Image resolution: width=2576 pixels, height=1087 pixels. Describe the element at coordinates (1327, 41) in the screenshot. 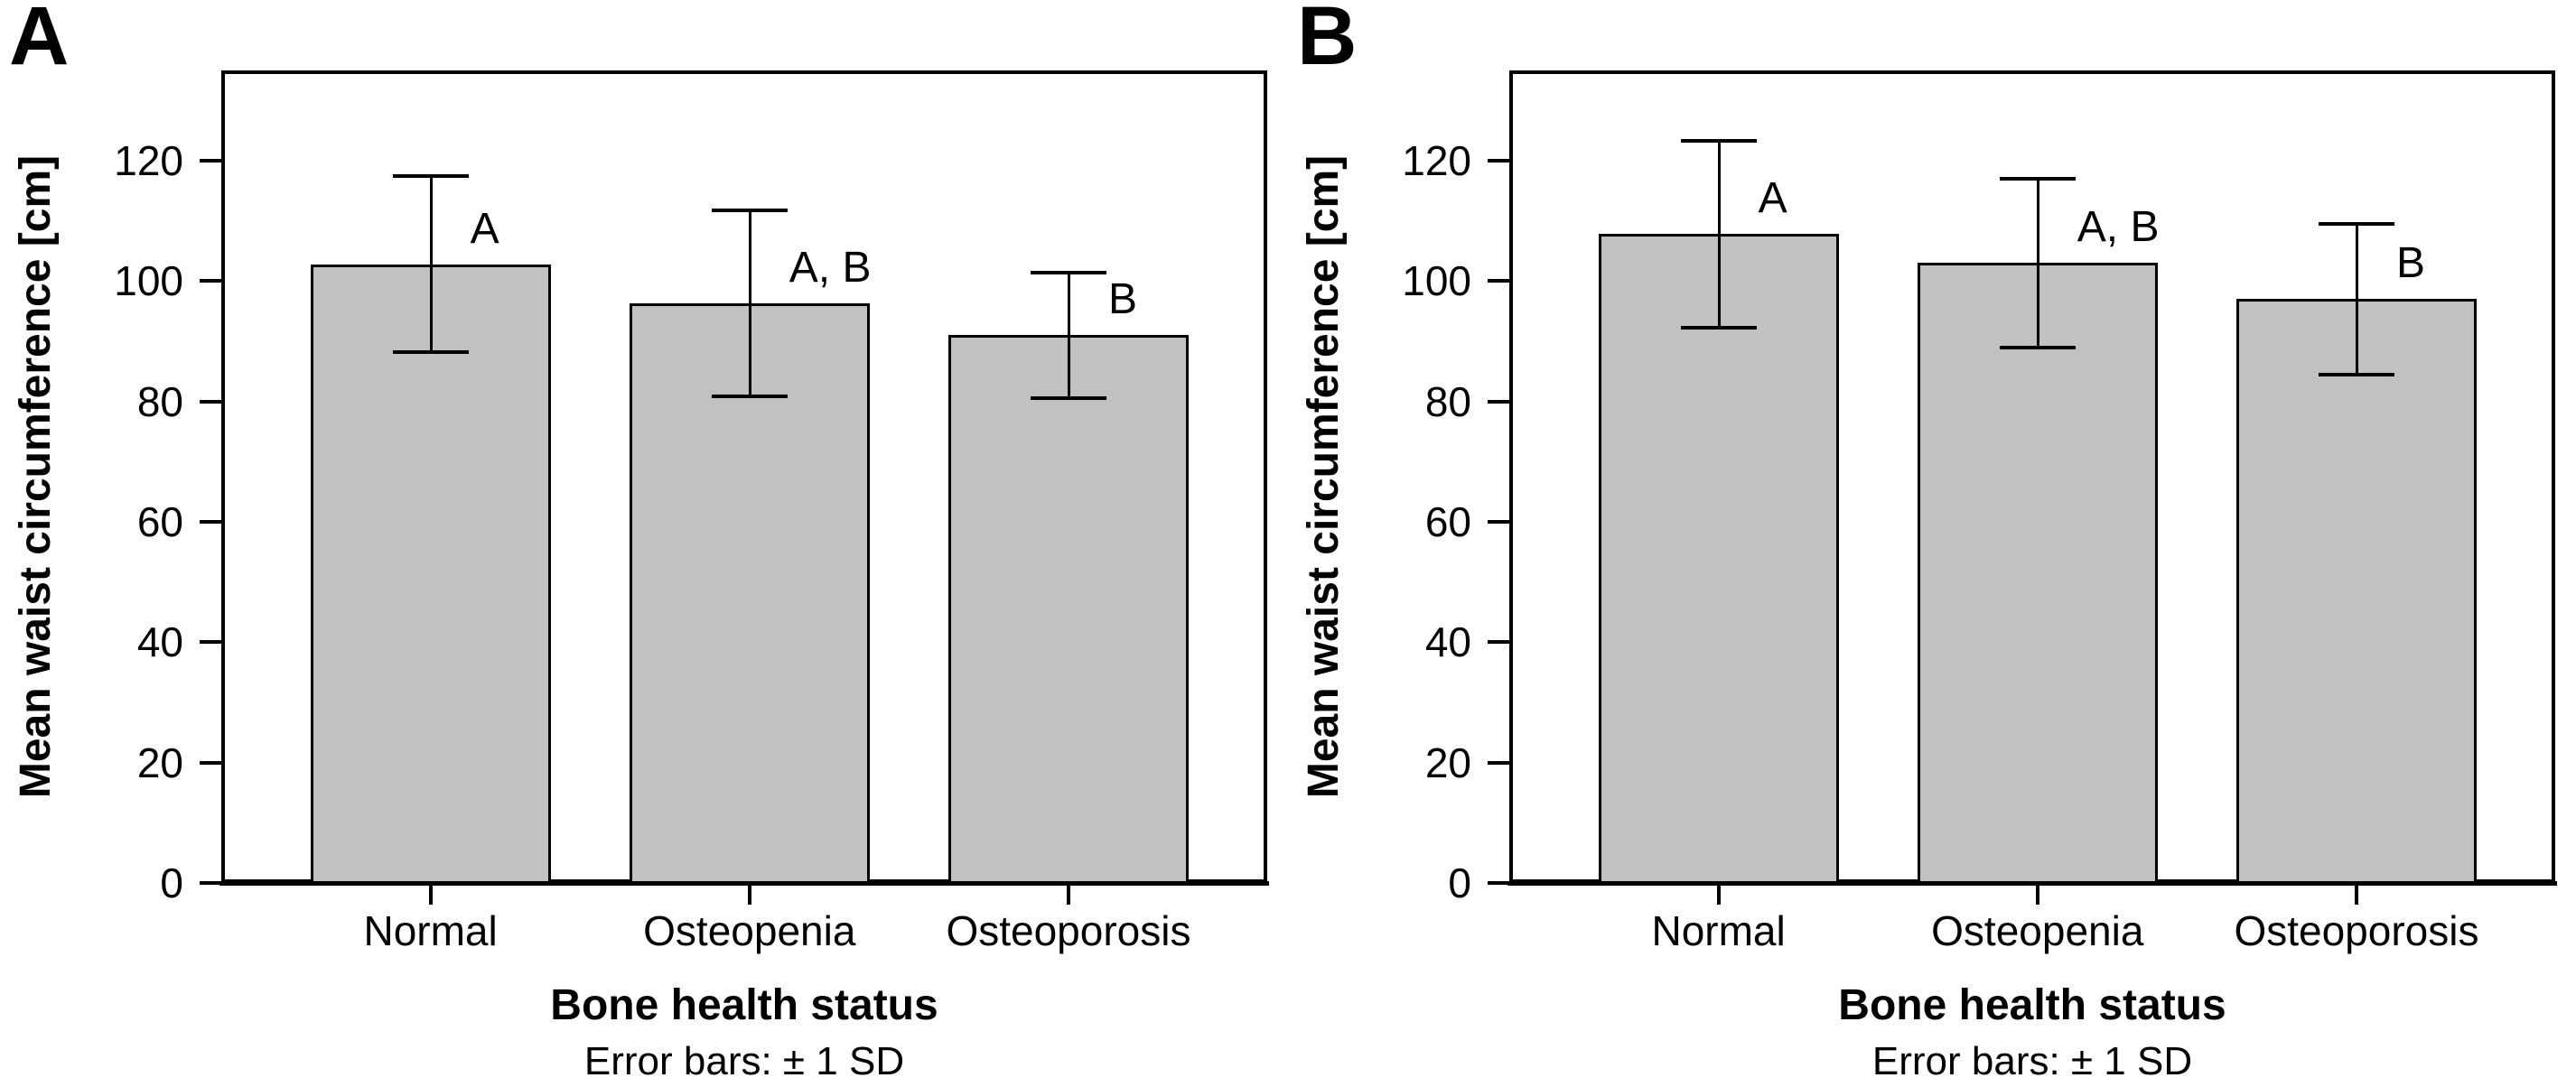

I see `panel-letter: B` at that location.